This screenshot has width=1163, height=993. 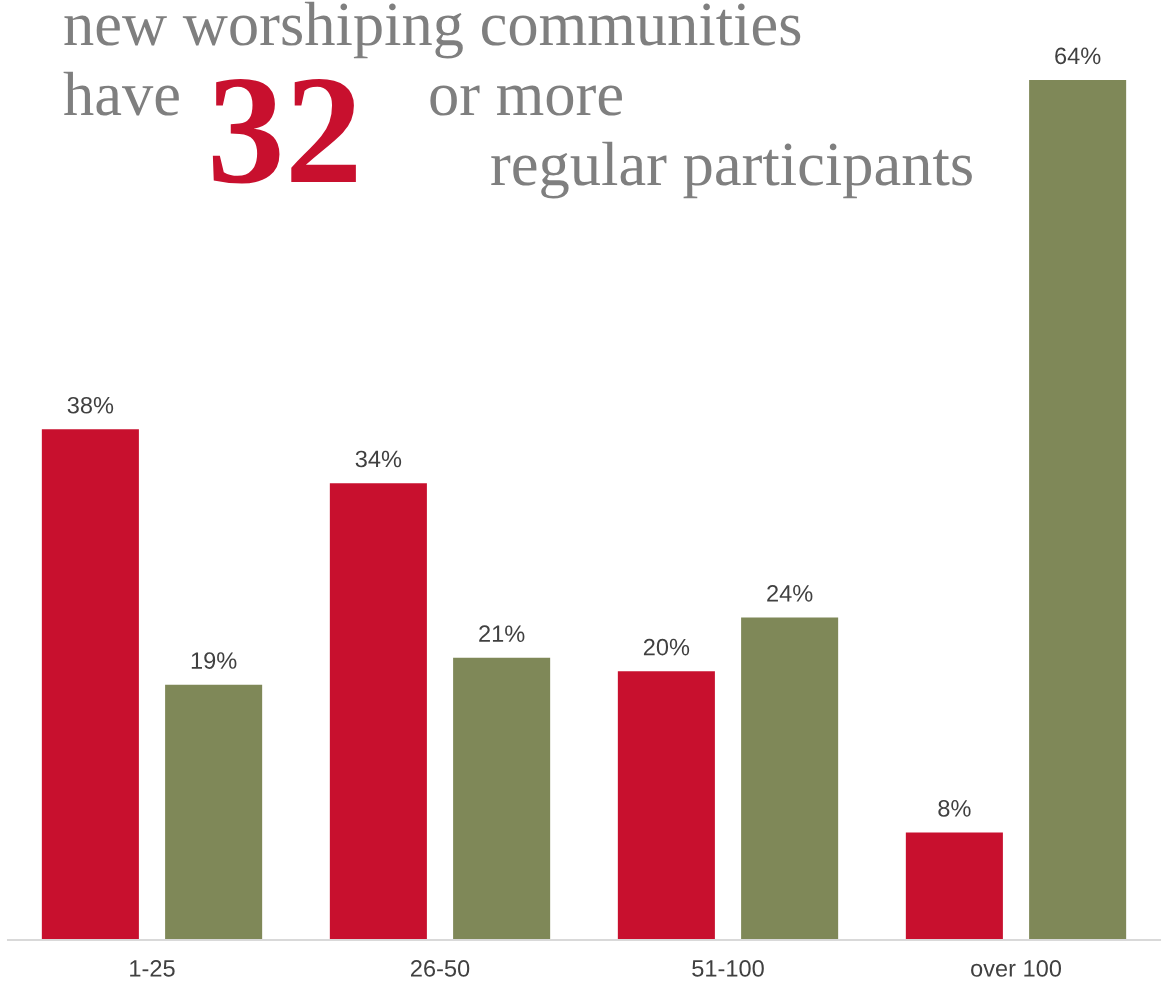 What do you see at coordinates (214, 660) in the screenshot?
I see `data-label: 19%` at bounding box center [214, 660].